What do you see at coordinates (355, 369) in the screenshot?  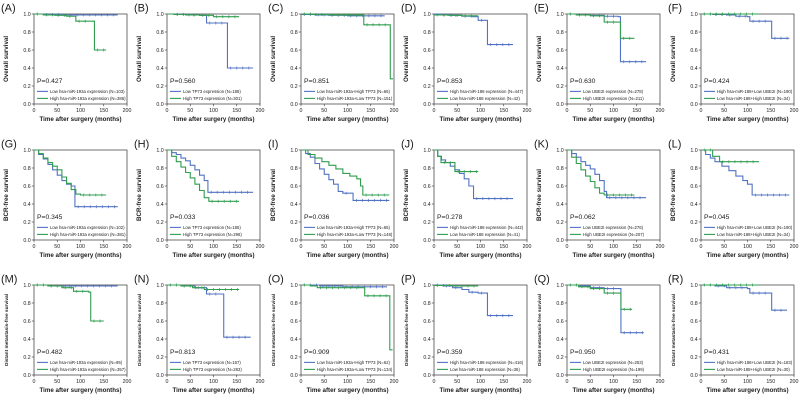 I see `legend-label-green: High hsa-miR-193a+Low TP73 (N=134)` at bounding box center [355, 369].